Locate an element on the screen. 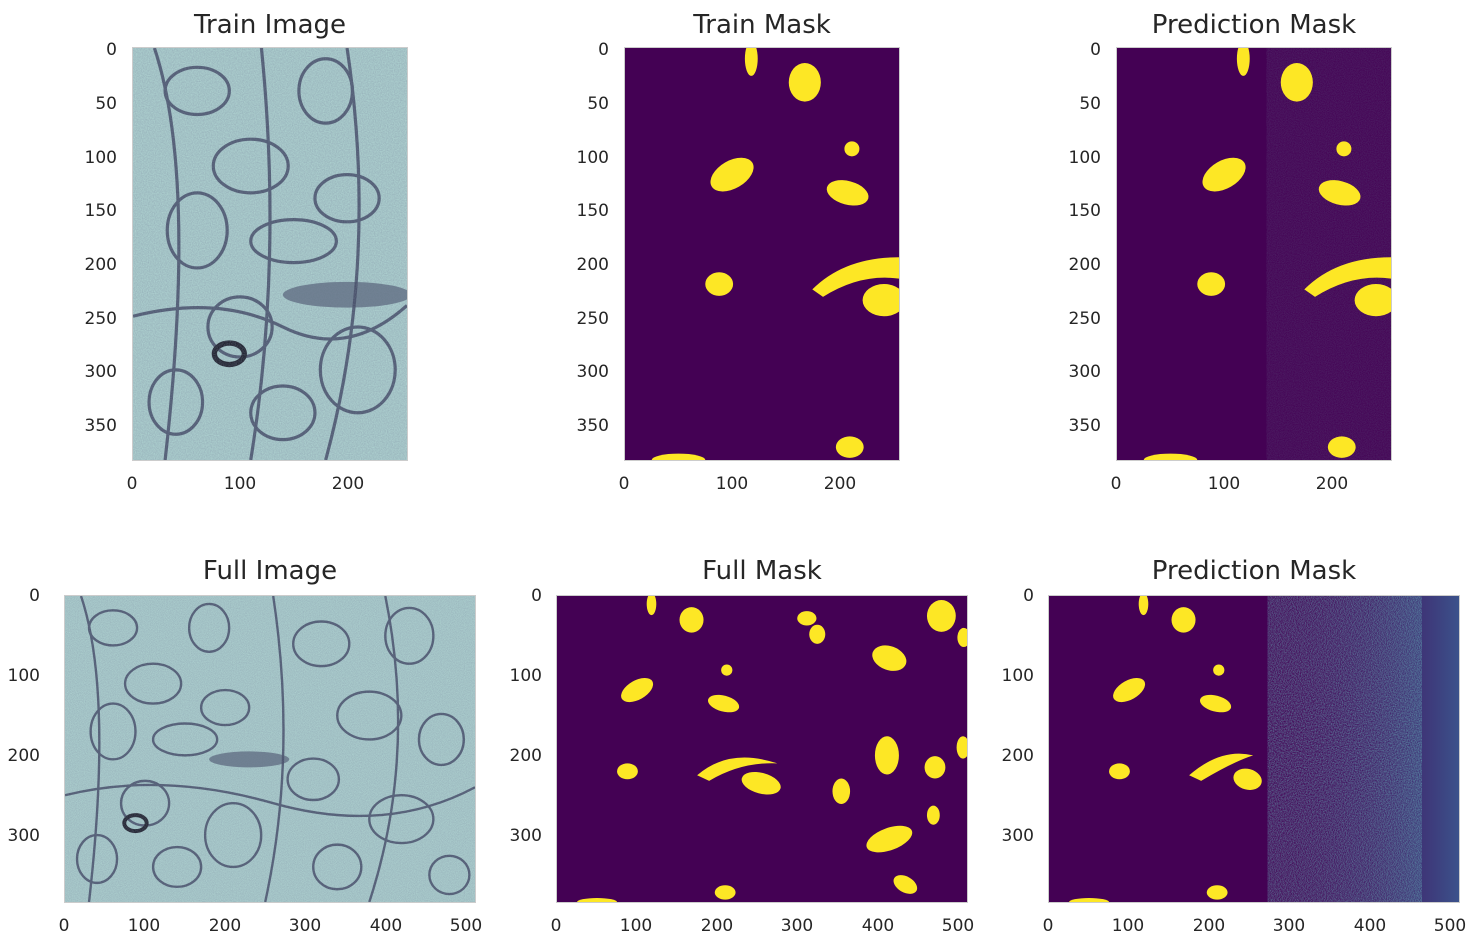 The height and width of the screenshot is (952, 1482). panel-title: Full Mask is located at coordinates (762, 571).